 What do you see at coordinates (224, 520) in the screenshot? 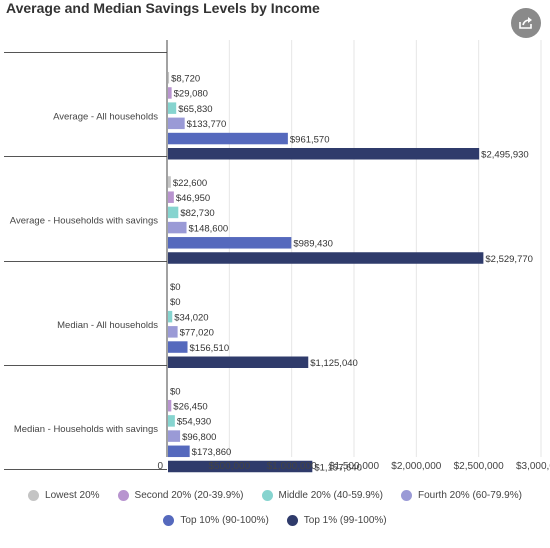
I see `legend-label: Top 10% (90-100%)` at bounding box center [224, 520].